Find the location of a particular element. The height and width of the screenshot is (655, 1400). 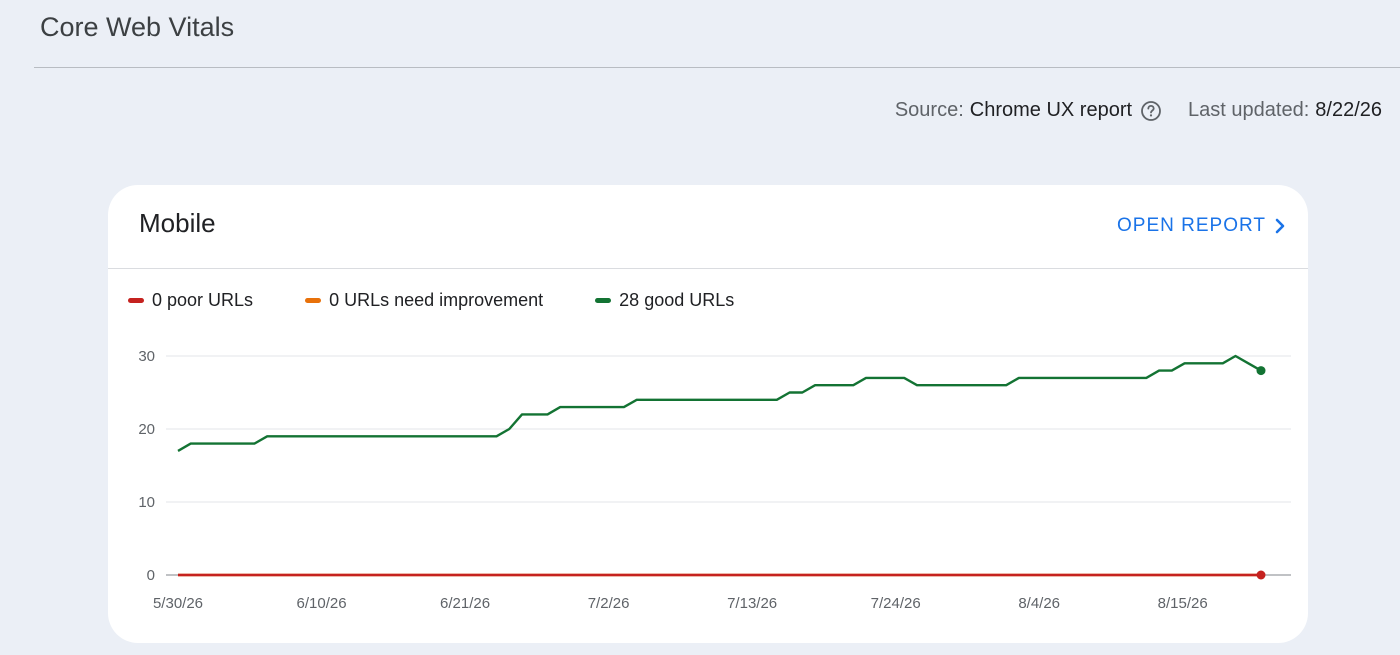

card-title: Mobile is located at coordinates (177, 223).